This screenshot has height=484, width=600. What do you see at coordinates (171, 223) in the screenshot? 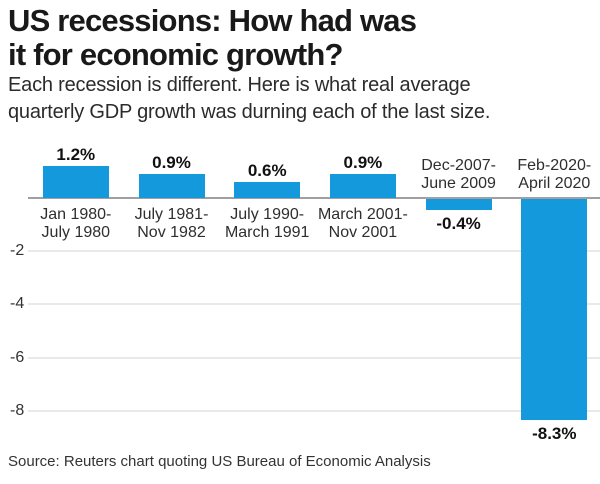
I see `bar-period-label: July 1981- Nov 1982` at bounding box center [171, 223].